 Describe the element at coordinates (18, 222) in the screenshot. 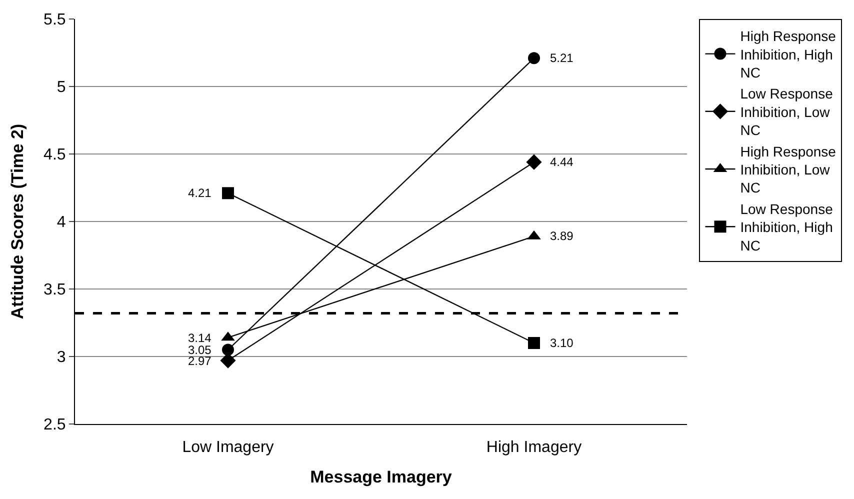

I see `y-axis-title: Attitude Scores (Time 2)` at that location.